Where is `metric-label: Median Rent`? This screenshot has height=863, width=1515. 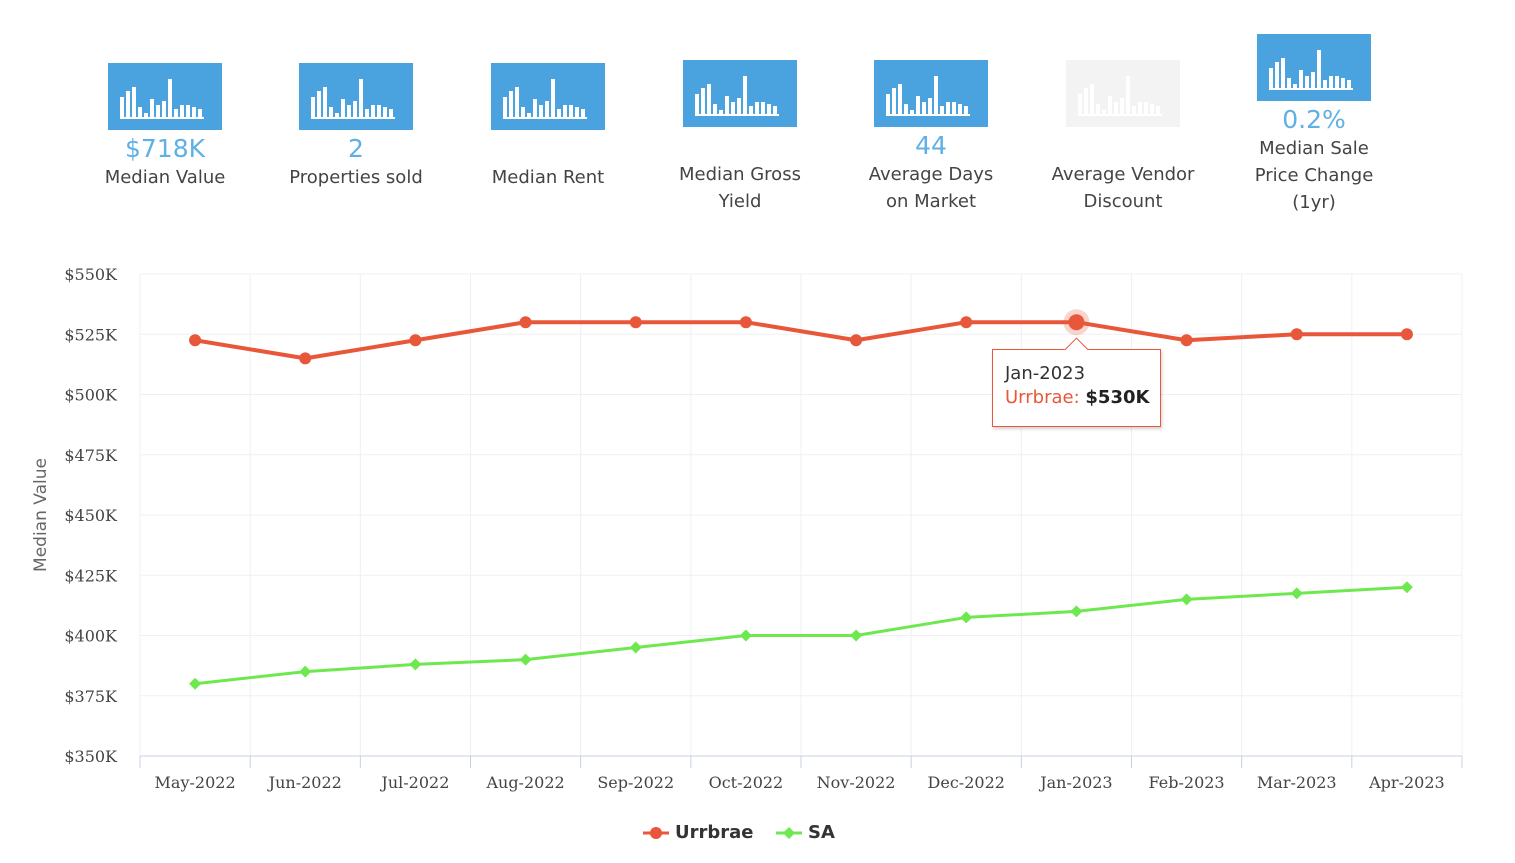 metric-label: Median Rent is located at coordinates (548, 177).